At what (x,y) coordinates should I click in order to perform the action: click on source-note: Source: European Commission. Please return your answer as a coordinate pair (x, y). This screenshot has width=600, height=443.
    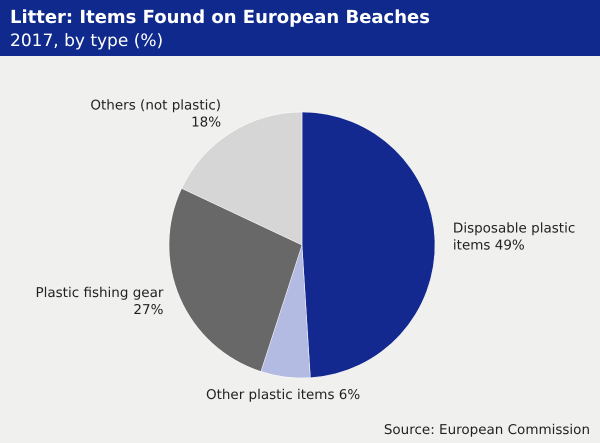
    Looking at the image, I should click on (487, 430).